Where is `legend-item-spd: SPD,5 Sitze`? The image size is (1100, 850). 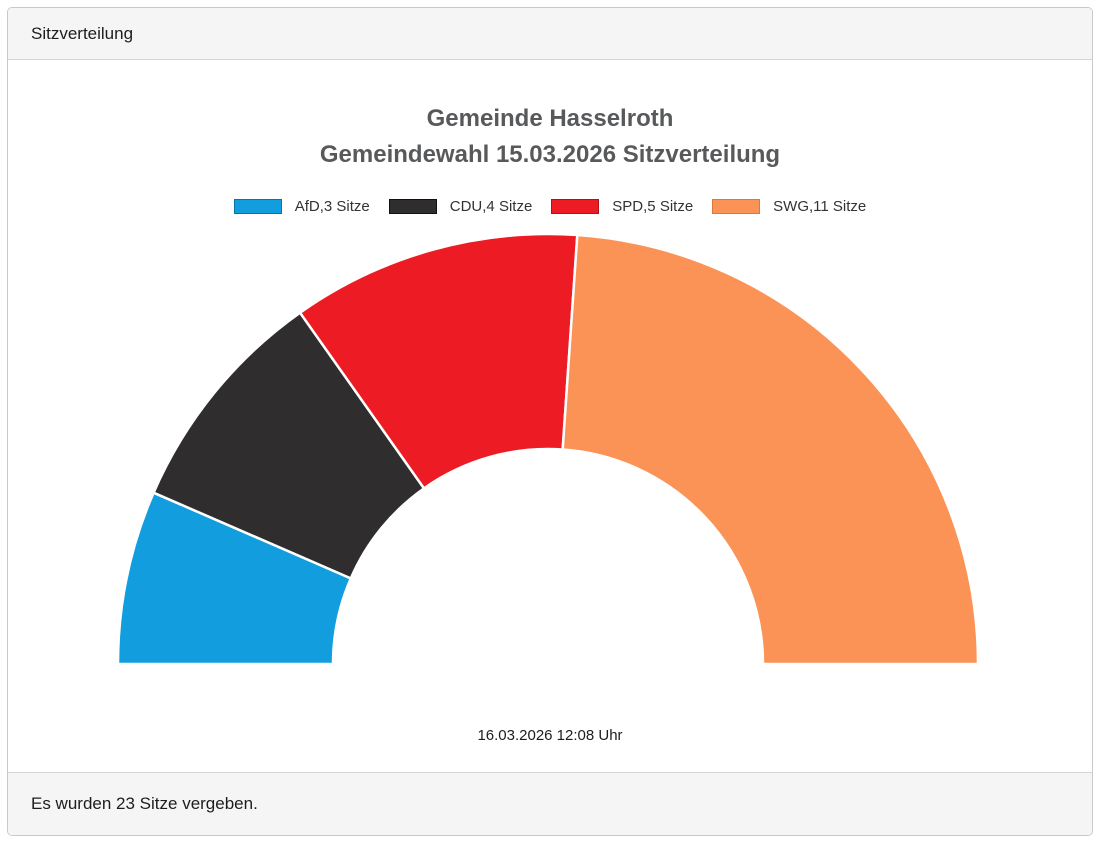
legend-item-spd: SPD,5 Sitze is located at coordinates (622, 206).